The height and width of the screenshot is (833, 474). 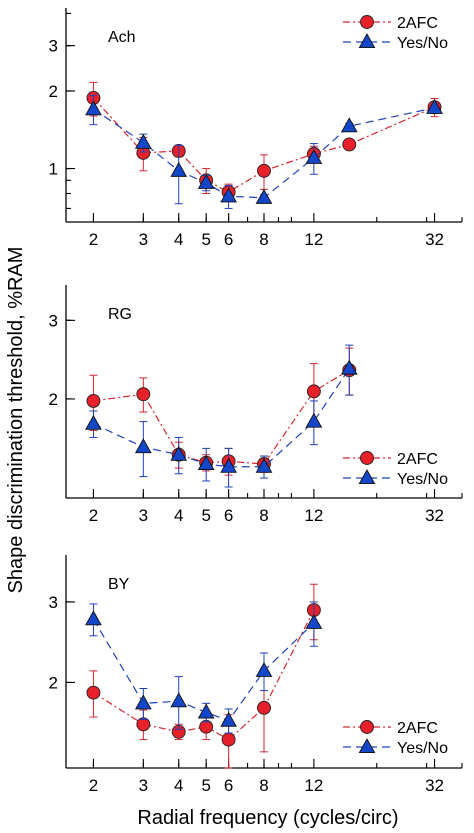 What do you see at coordinates (119, 584) in the screenshot?
I see `panel-label: BY` at bounding box center [119, 584].